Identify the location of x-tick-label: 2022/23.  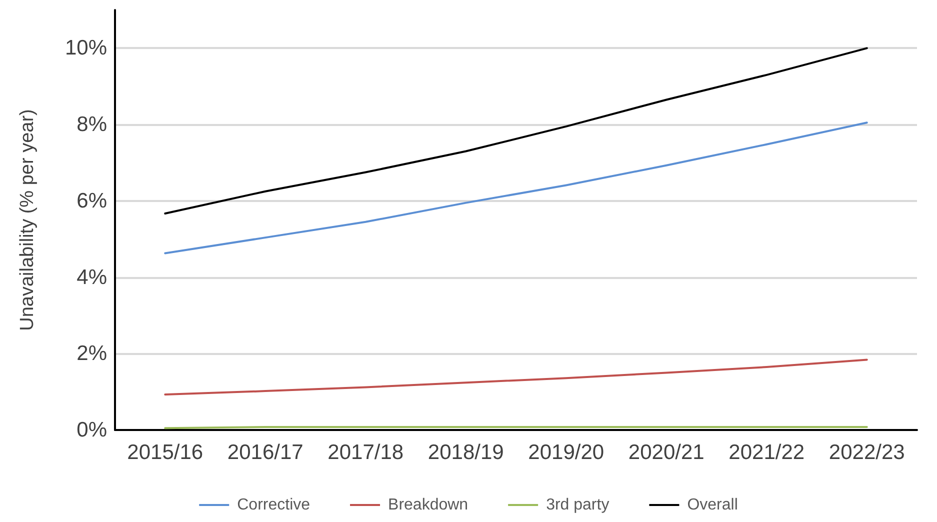
(866, 452).